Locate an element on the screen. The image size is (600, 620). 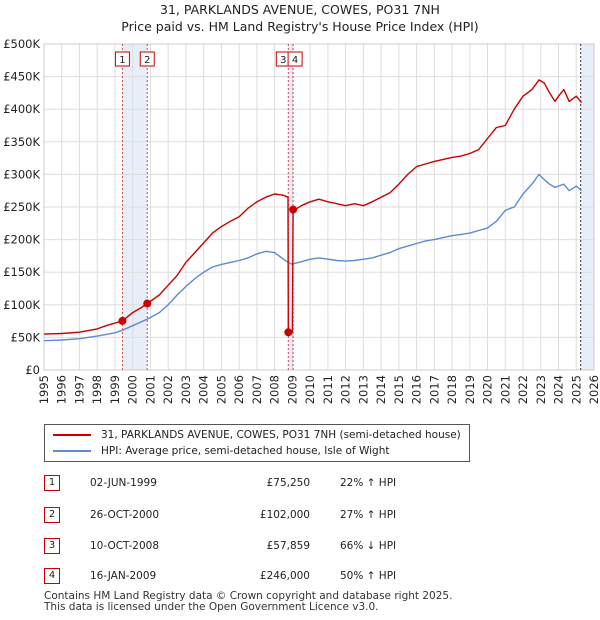
x-tick-label: 2025 is located at coordinates (576, 389).